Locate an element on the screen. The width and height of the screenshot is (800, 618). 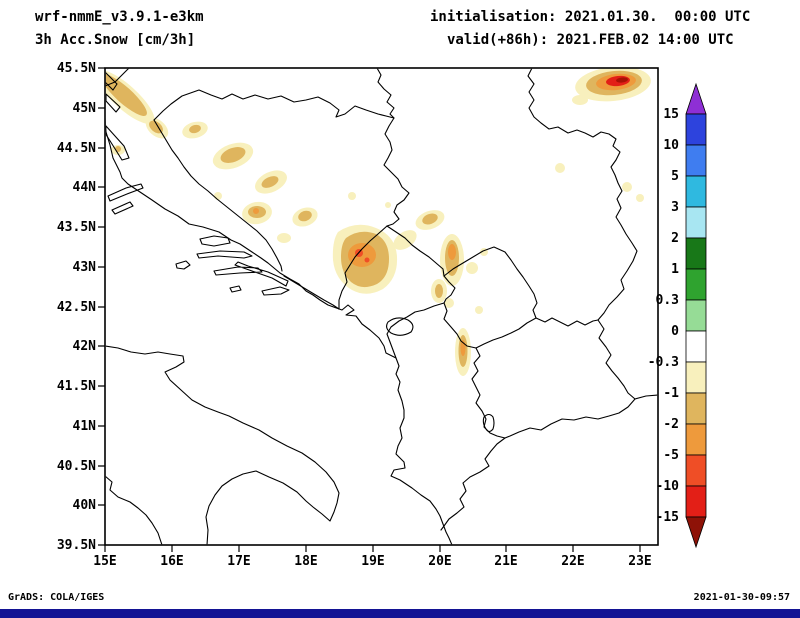
border-bosnia-montenegro is located at coordinates (363, 267).